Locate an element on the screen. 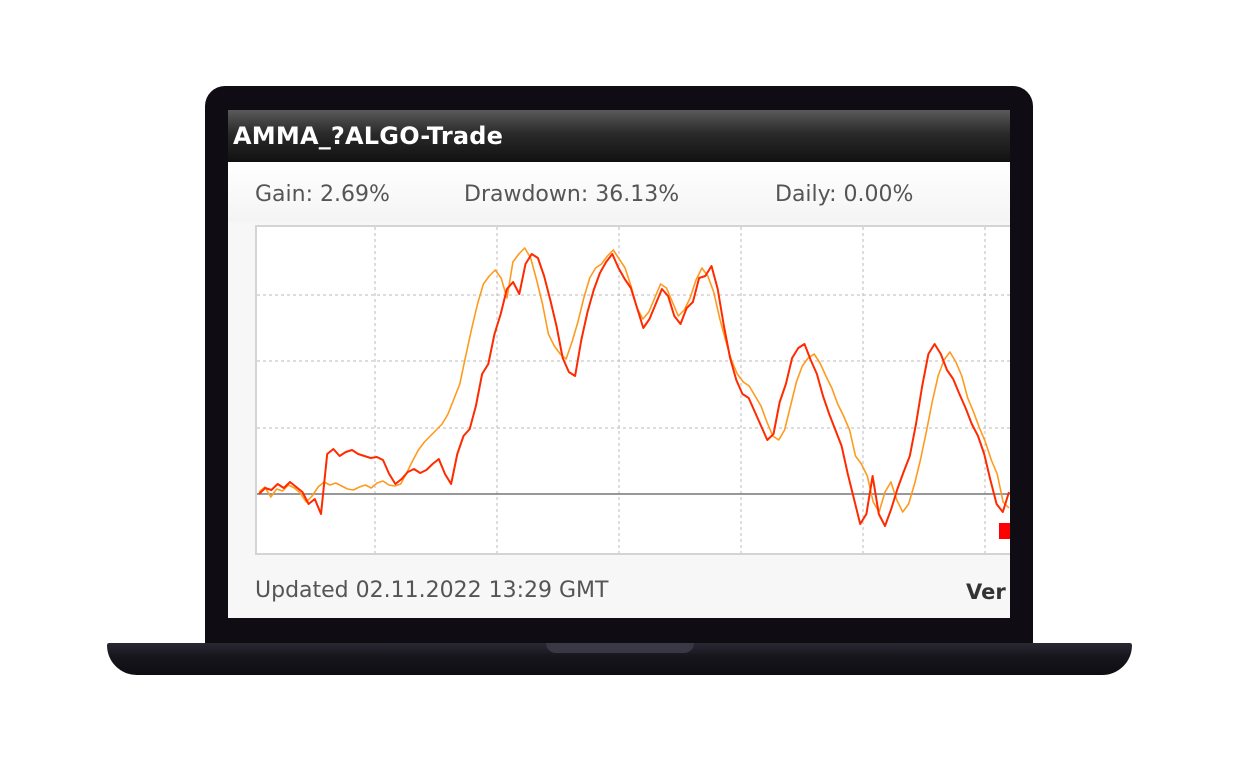 Image resolution: width=1240 pixels, height=760 pixels. gain-stat: Gain: 2.69% is located at coordinates (322, 194).